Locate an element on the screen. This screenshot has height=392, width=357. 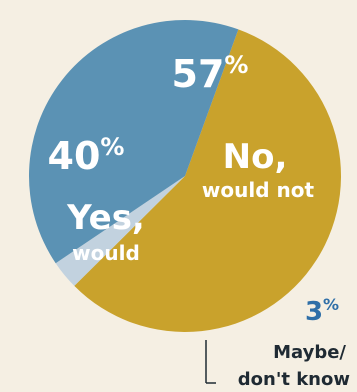
slice-no-percent: 57% is located at coordinates (210, 73).